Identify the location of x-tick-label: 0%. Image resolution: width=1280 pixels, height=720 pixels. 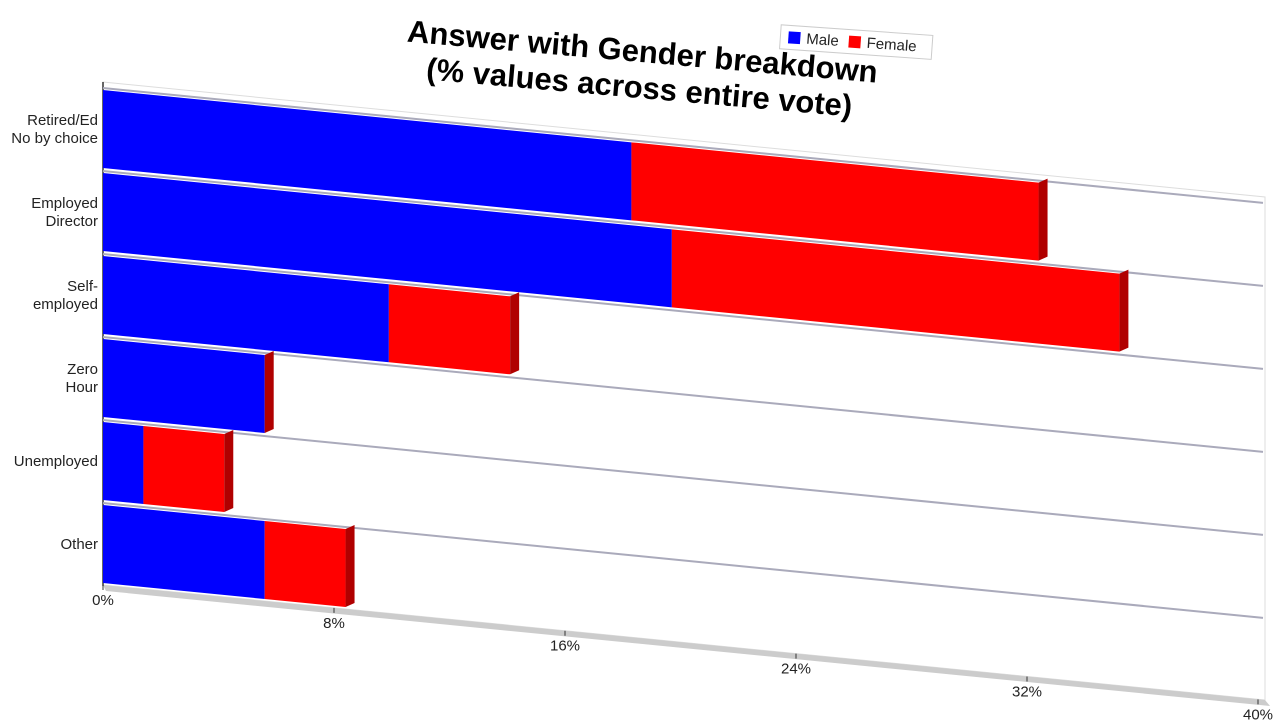
(103, 600).